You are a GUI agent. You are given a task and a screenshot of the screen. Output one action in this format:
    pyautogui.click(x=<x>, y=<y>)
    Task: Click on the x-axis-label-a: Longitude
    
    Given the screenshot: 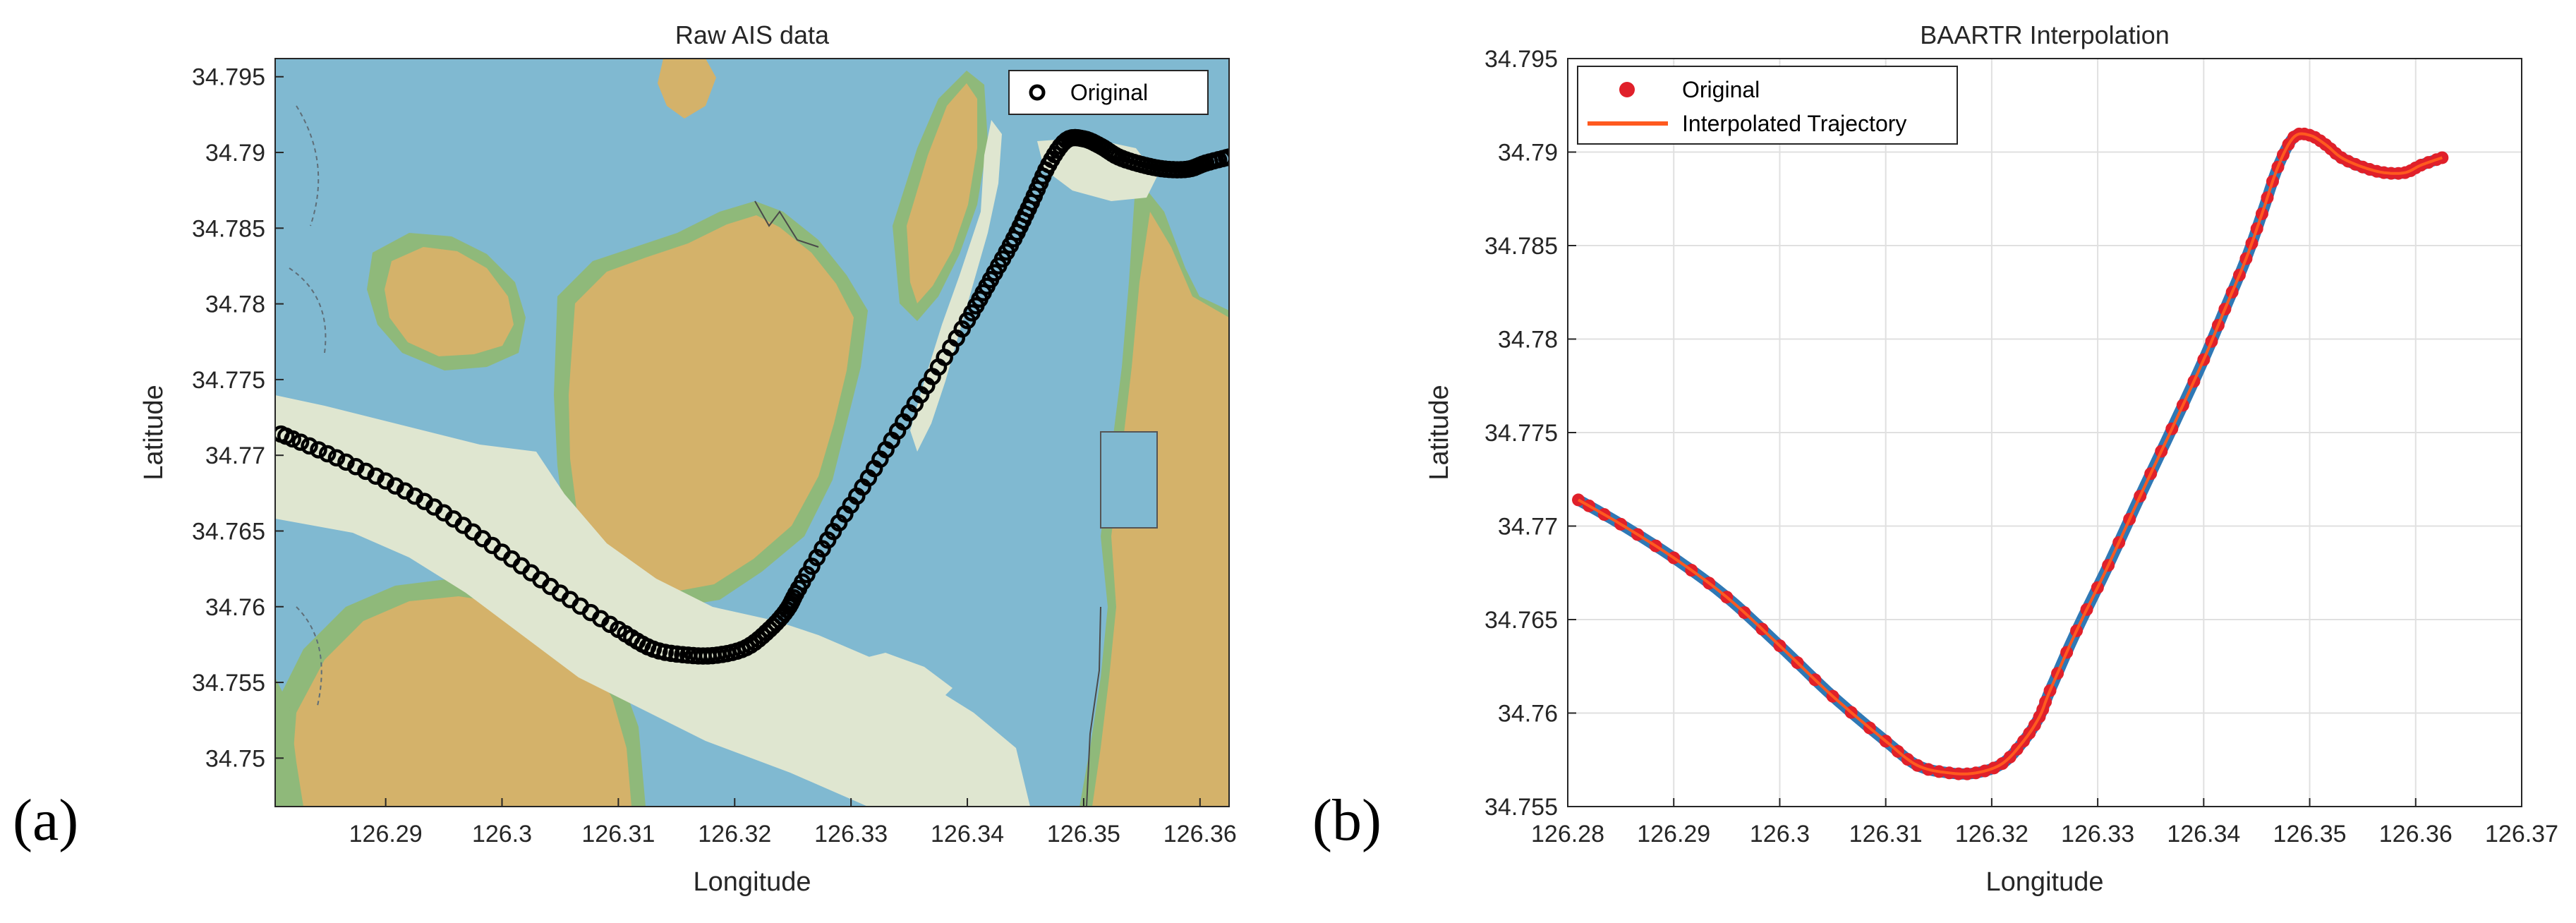 What is the action you would take?
    pyautogui.click(x=753, y=882)
    